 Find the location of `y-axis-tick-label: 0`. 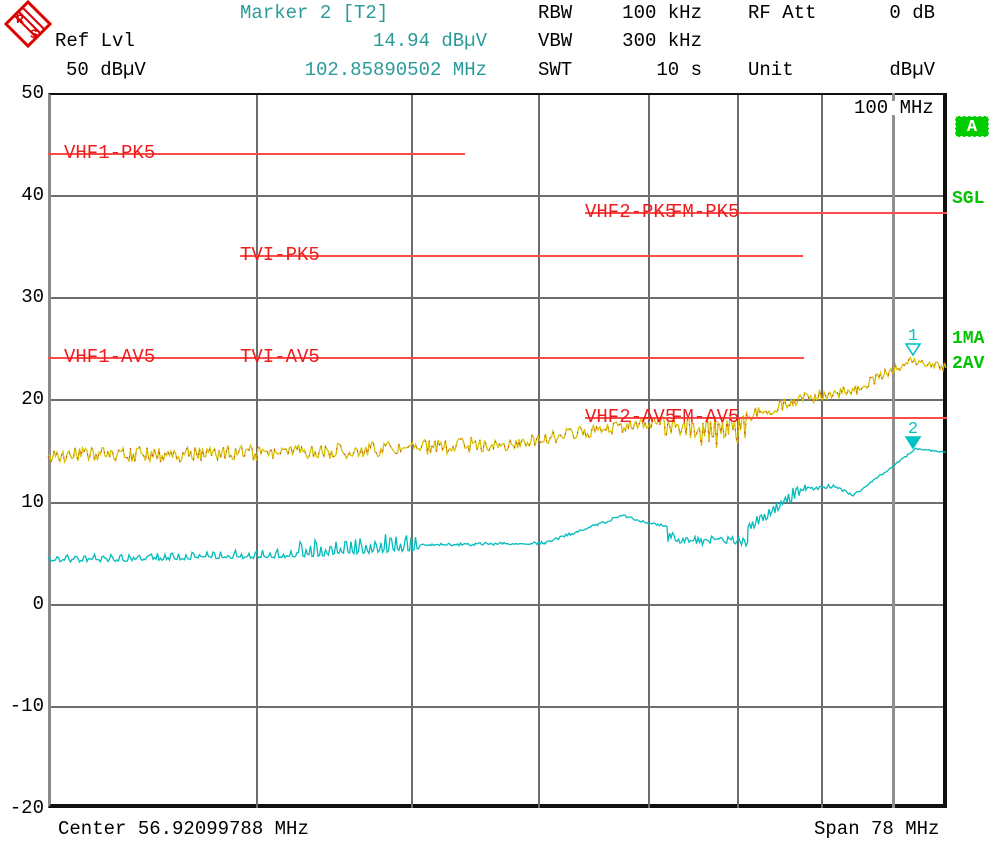

y-axis-tick-label: 0 is located at coordinates (38, 603).